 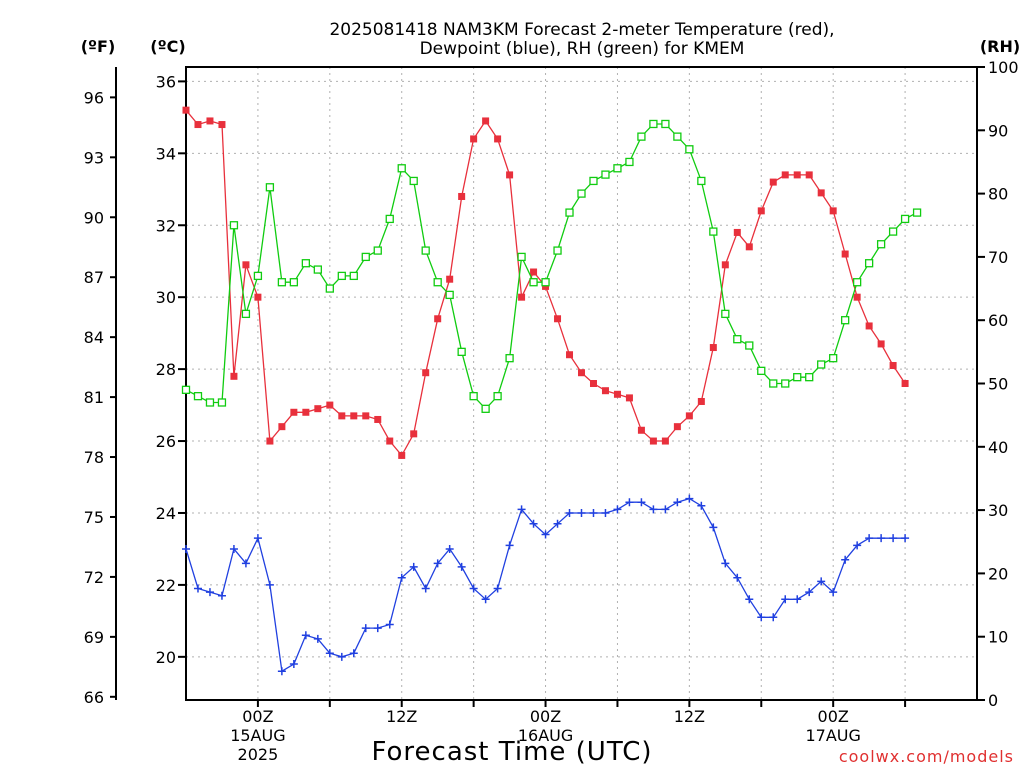 What do you see at coordinates (582, 49) in the screenshot?
I see `chart-title-line2: Dewpoint (blue), RH (green) for KMEM` at bounding box center [582, 49].